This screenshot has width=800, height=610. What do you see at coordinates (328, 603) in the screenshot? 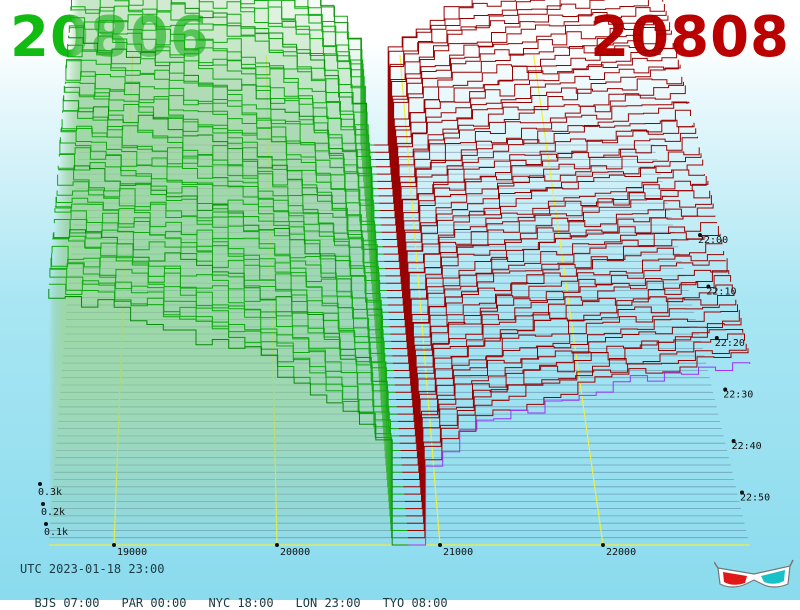
I see `clock-lon: LON 23:00` at bounding box center [328, 603].